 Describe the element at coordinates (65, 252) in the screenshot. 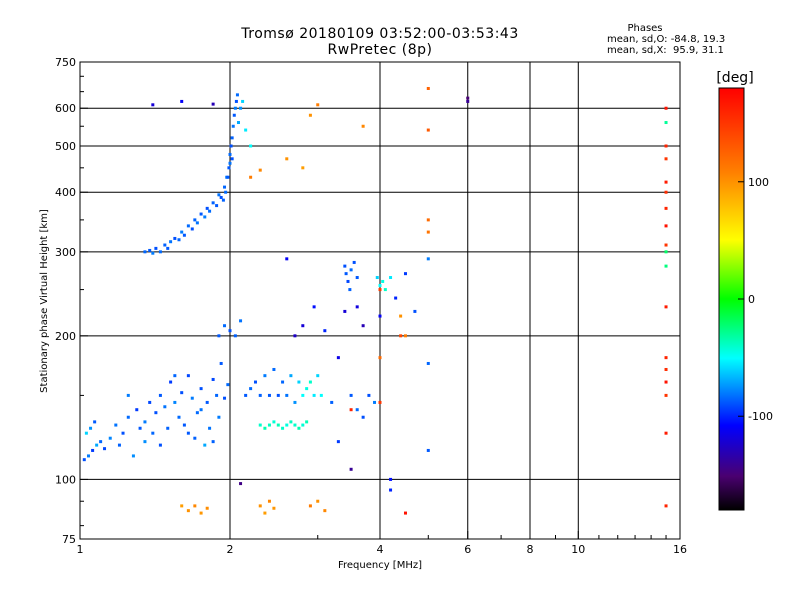

I see `y-tick-label: 300` at that location.